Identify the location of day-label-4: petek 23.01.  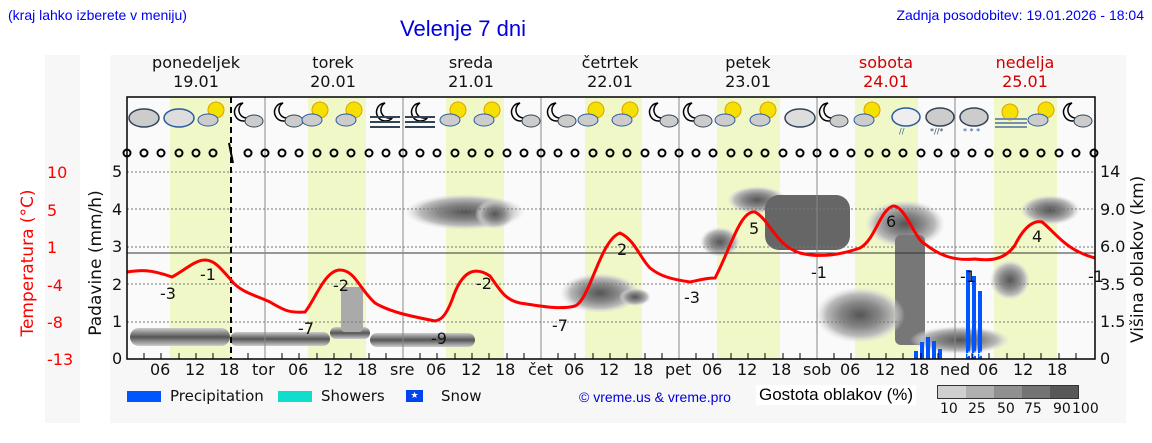
(748, 72).